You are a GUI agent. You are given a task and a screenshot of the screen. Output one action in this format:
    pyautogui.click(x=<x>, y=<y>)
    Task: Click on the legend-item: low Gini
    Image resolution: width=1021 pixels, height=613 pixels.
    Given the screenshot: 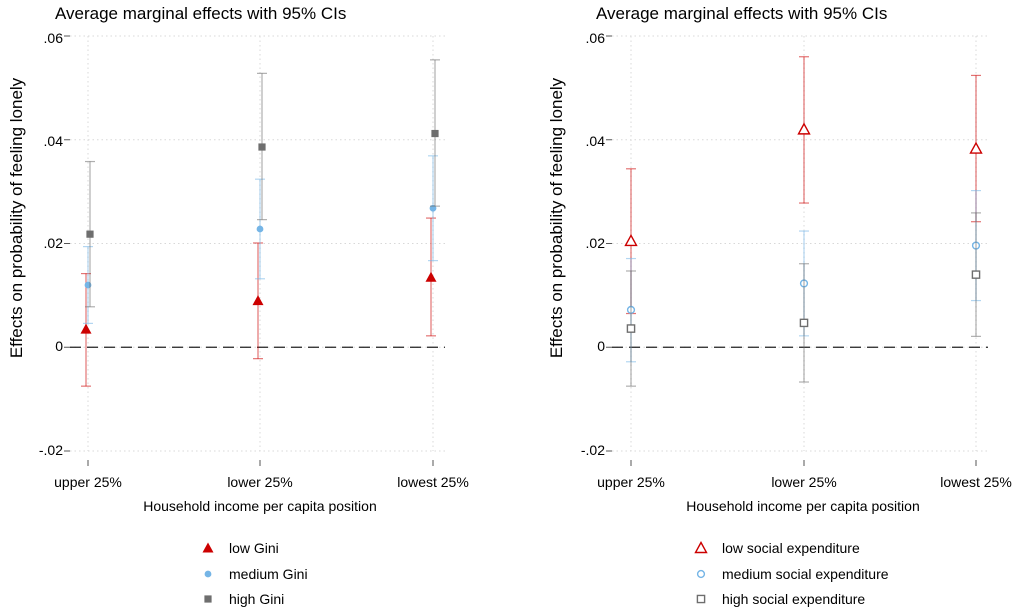 What is the action you would take?
    pyautogui.click(x=240, y=548)
    